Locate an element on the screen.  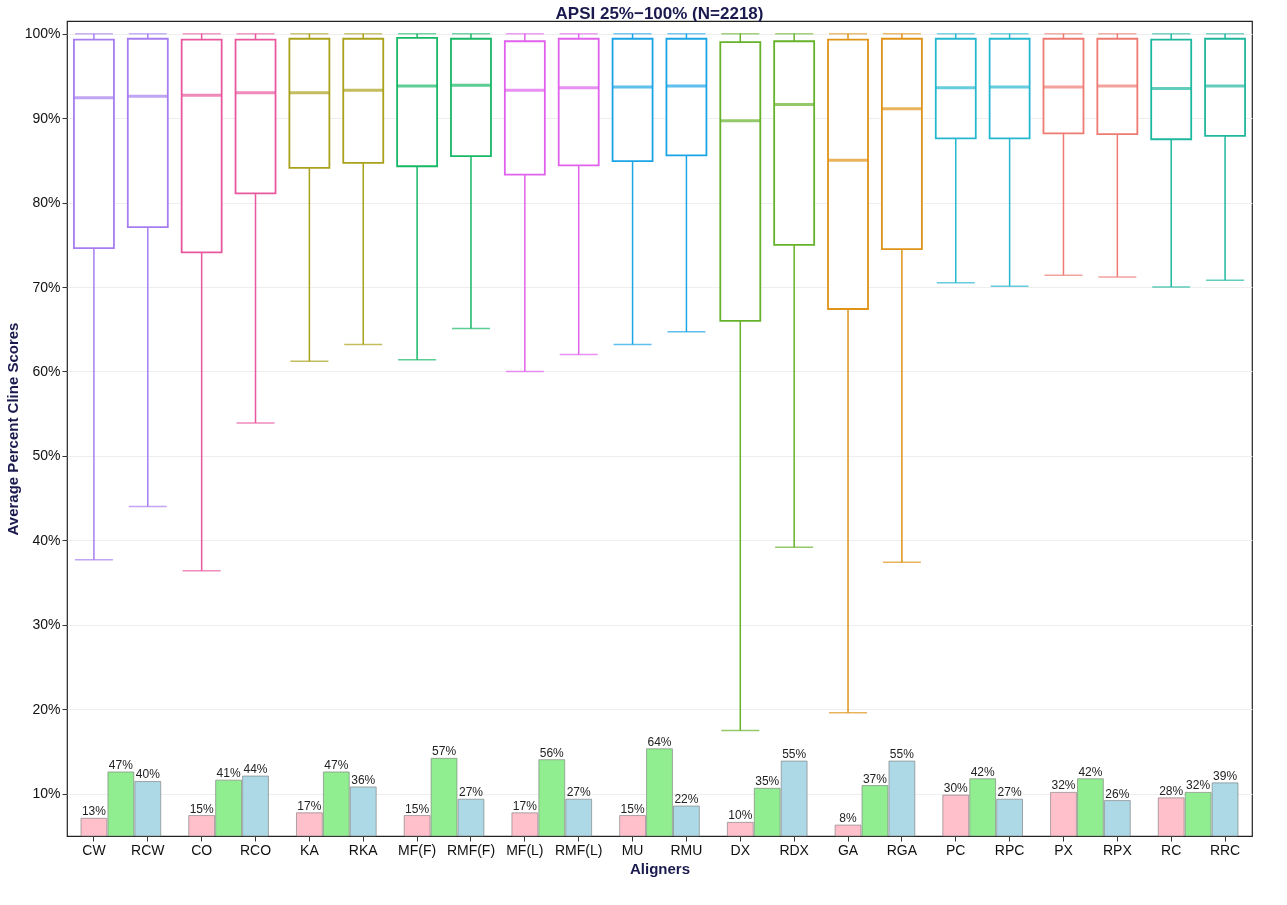
y-tick-label: 20% is located at coordinates (46, 708).